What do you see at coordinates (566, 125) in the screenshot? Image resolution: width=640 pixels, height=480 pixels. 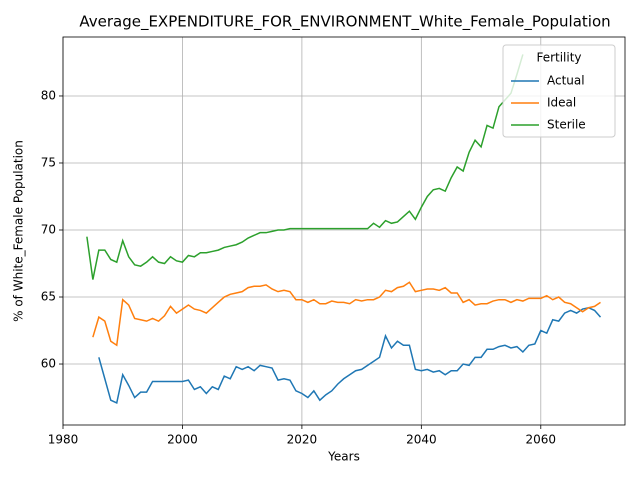 I see `legend-label: Sterile` at bounding box center [566, 125].